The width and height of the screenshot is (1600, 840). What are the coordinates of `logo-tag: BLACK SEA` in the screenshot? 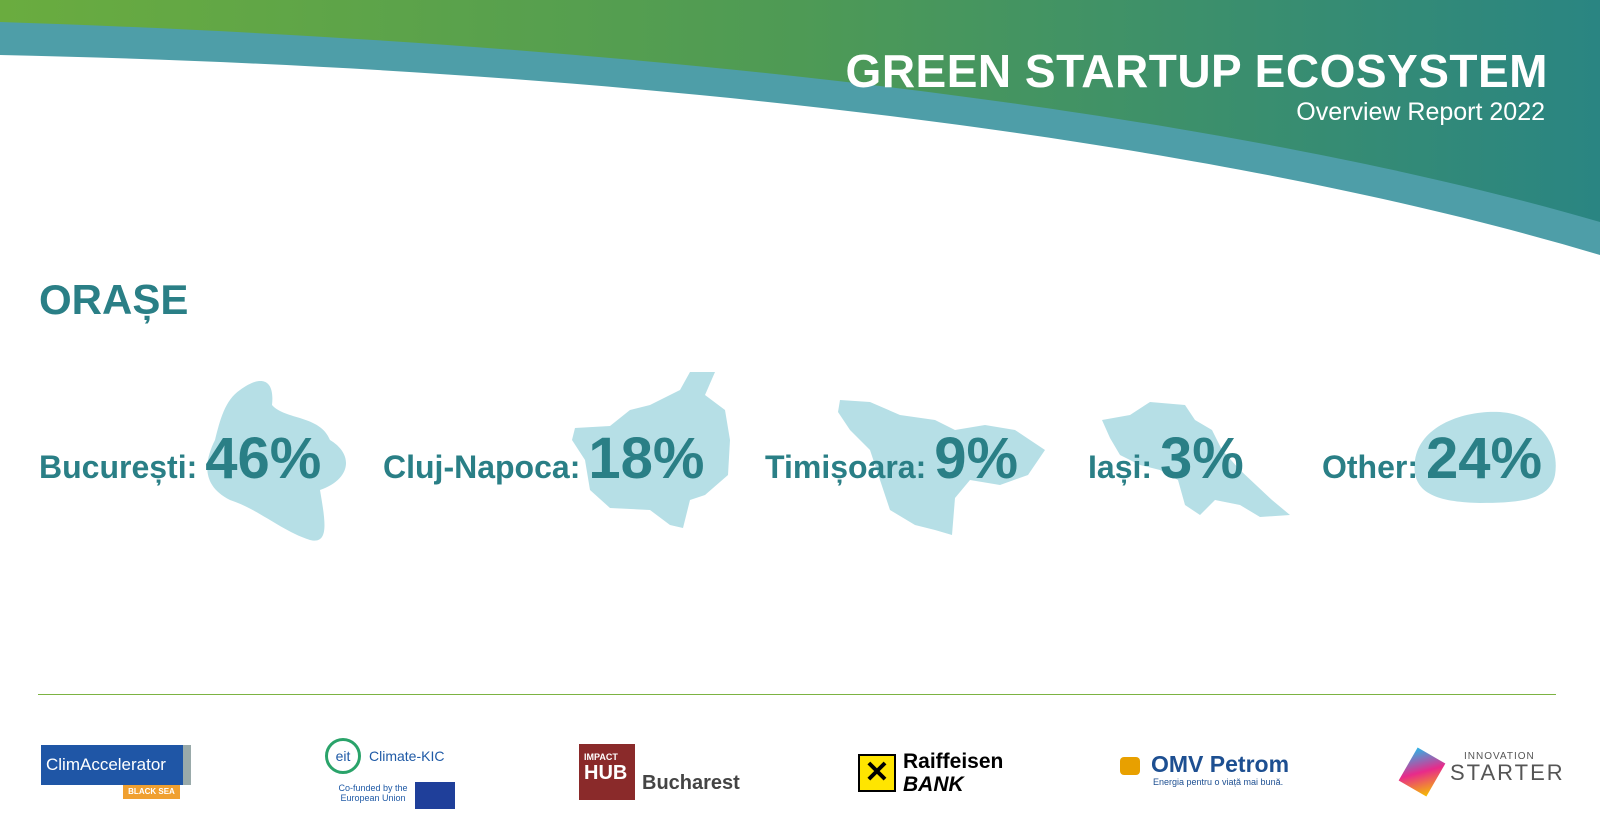 It's located at (151, 792).